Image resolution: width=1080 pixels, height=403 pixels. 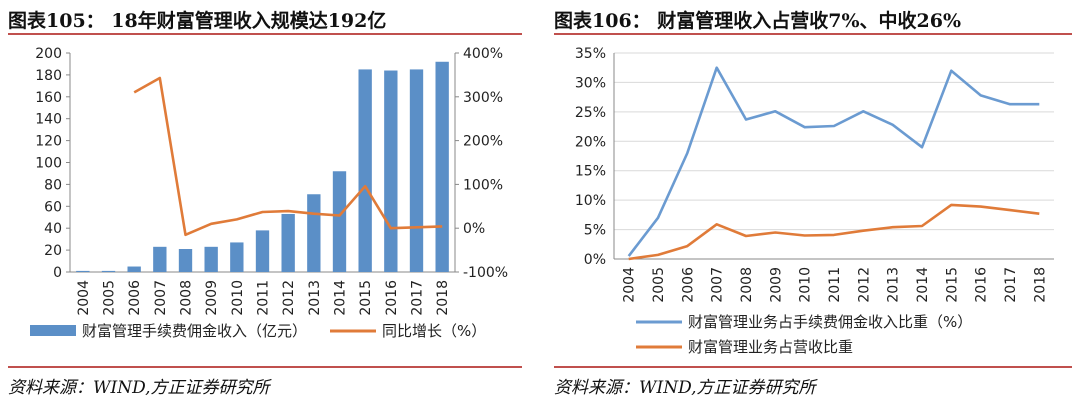 What do you see at coordinates (434, 331) in the screenshot?
I see `legend-line-label: 同比增长（%）` at bounding box center [434, 331].